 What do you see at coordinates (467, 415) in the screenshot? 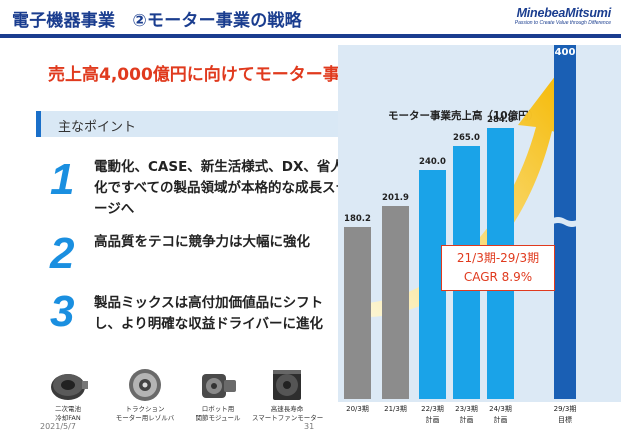
I see `category-label: 23/3期計画` at bounding box center [467, 415].